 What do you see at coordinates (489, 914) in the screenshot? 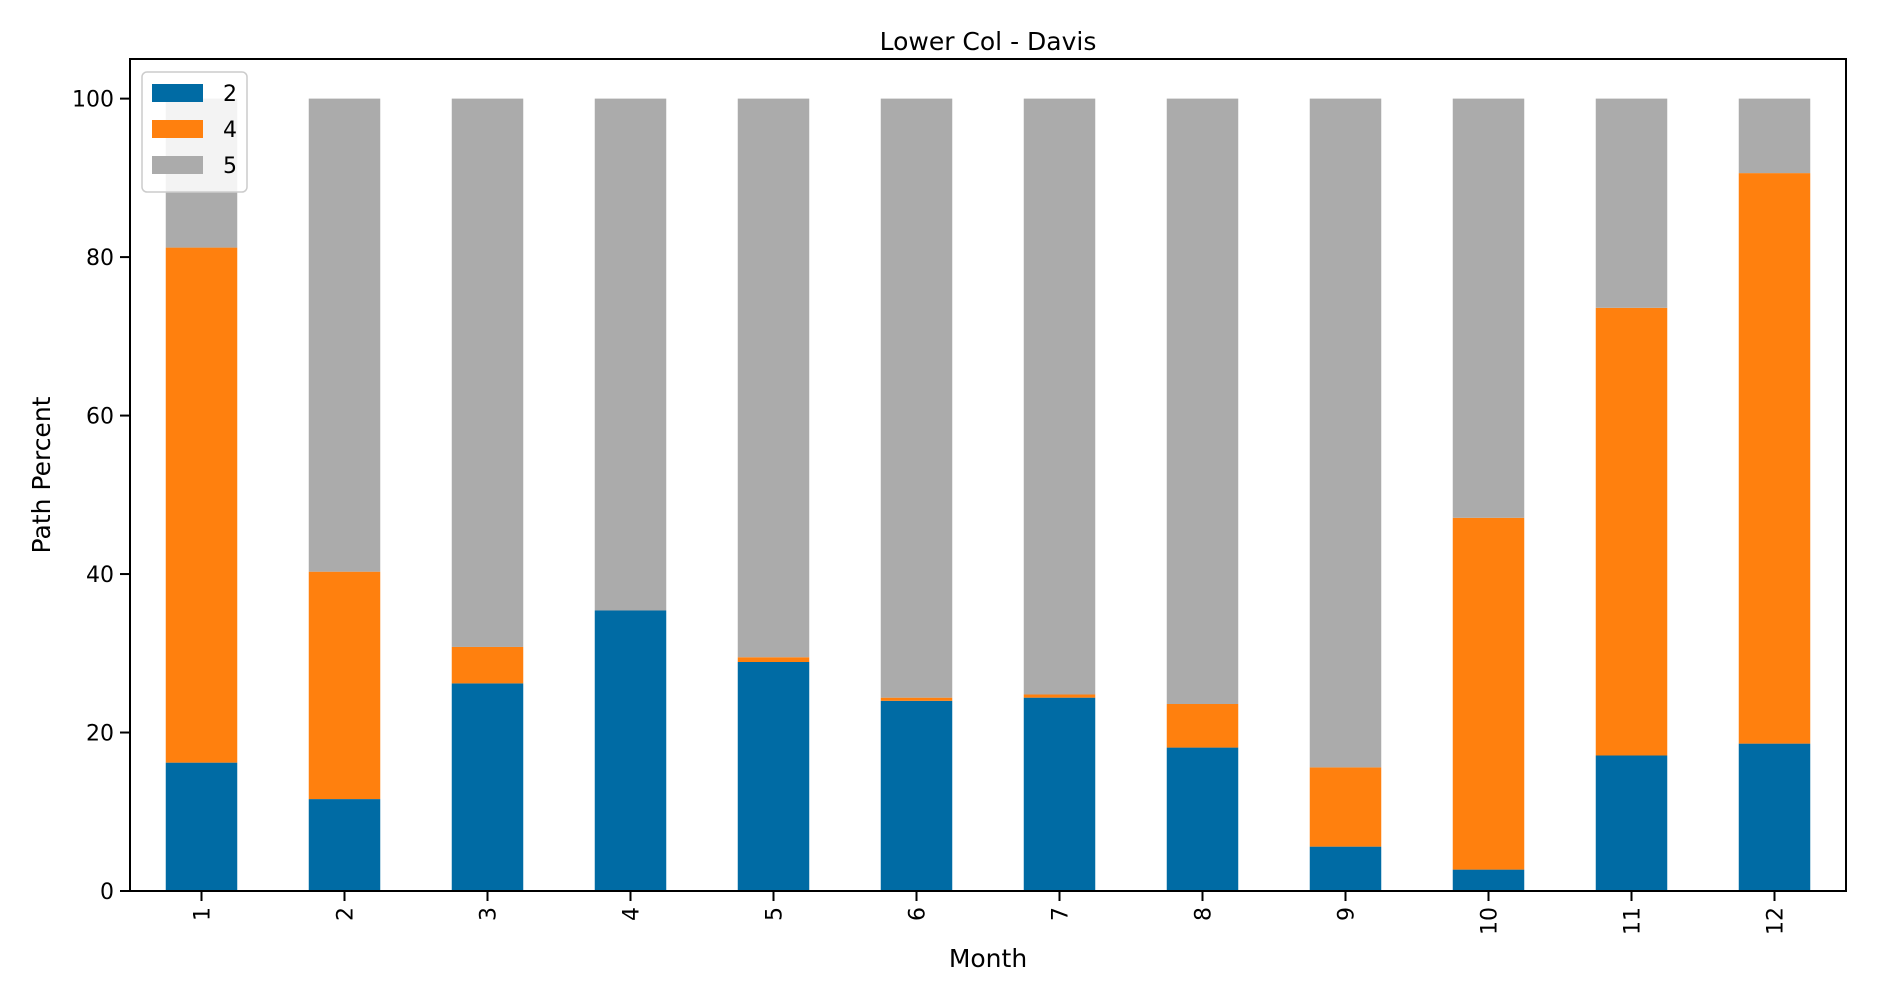
I see `x-tick-label-3: 3` at bounding box center [489, 914].